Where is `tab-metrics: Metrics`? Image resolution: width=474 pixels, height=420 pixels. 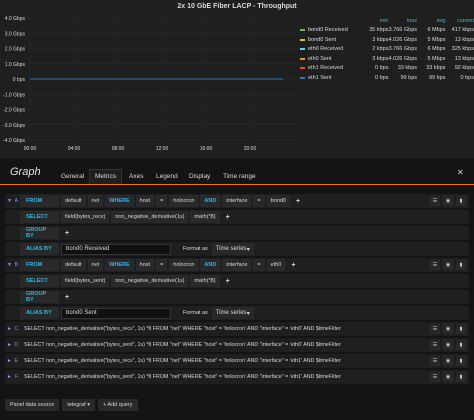
tab-metrics: Metrics is located at coordinates (105, 177).